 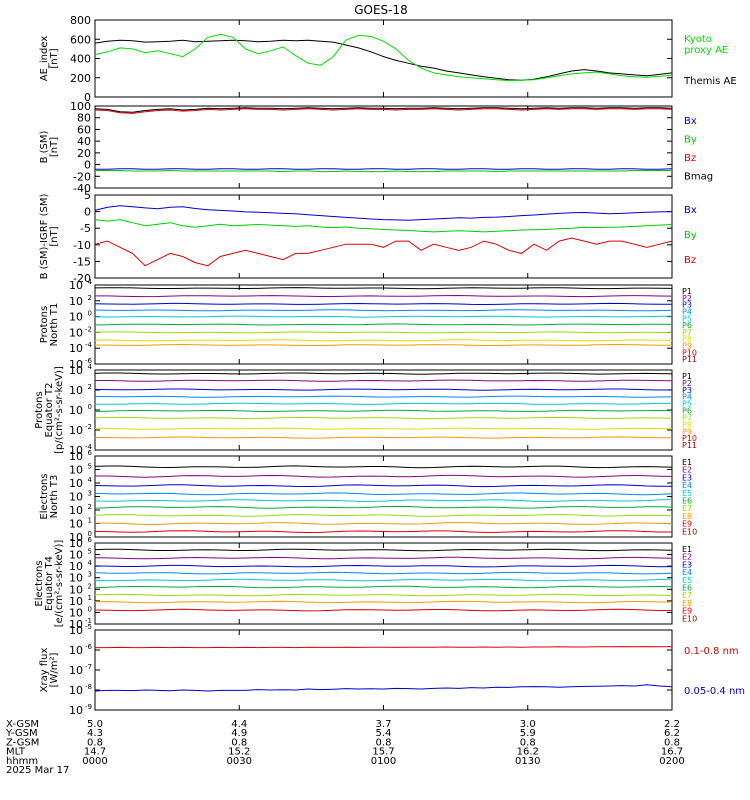 What do you see at coordinates (54, 669) in the screenshot?
I see `y-axis-label: [W/m²]` at bounding box center [54, 669].